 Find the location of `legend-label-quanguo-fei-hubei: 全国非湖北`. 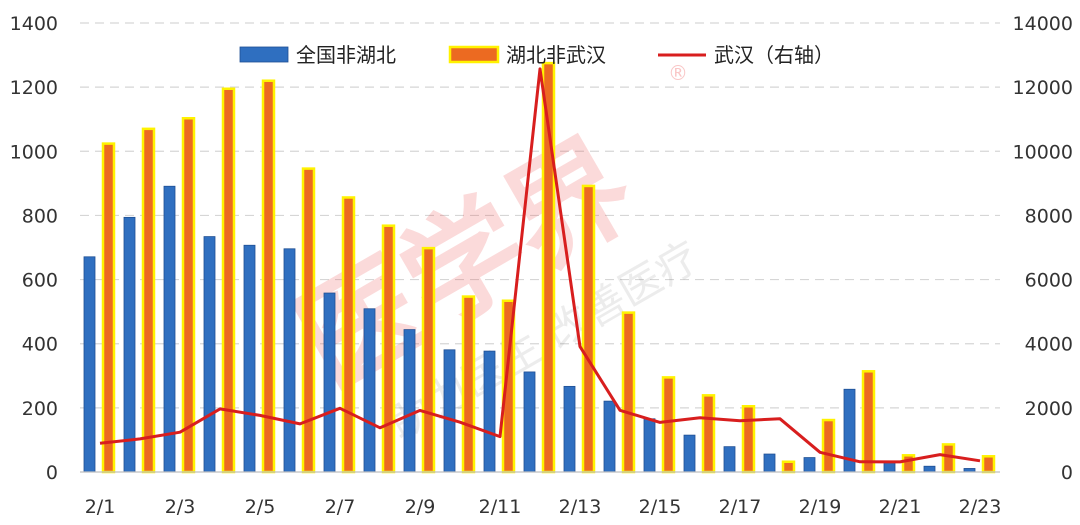

legend-label-quanguo-fei-hubei: 全国非湖北 is located at coordinates (346, 55).